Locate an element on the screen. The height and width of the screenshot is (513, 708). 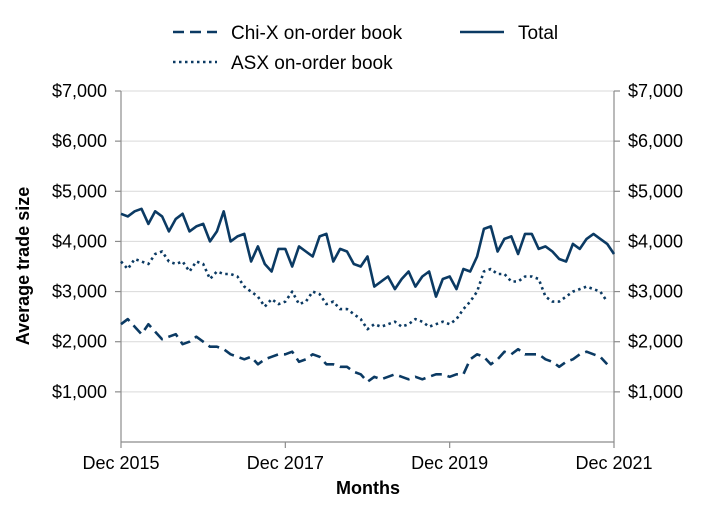
right-y-tick-label: $4,000 is located at coordinates (655, 241).